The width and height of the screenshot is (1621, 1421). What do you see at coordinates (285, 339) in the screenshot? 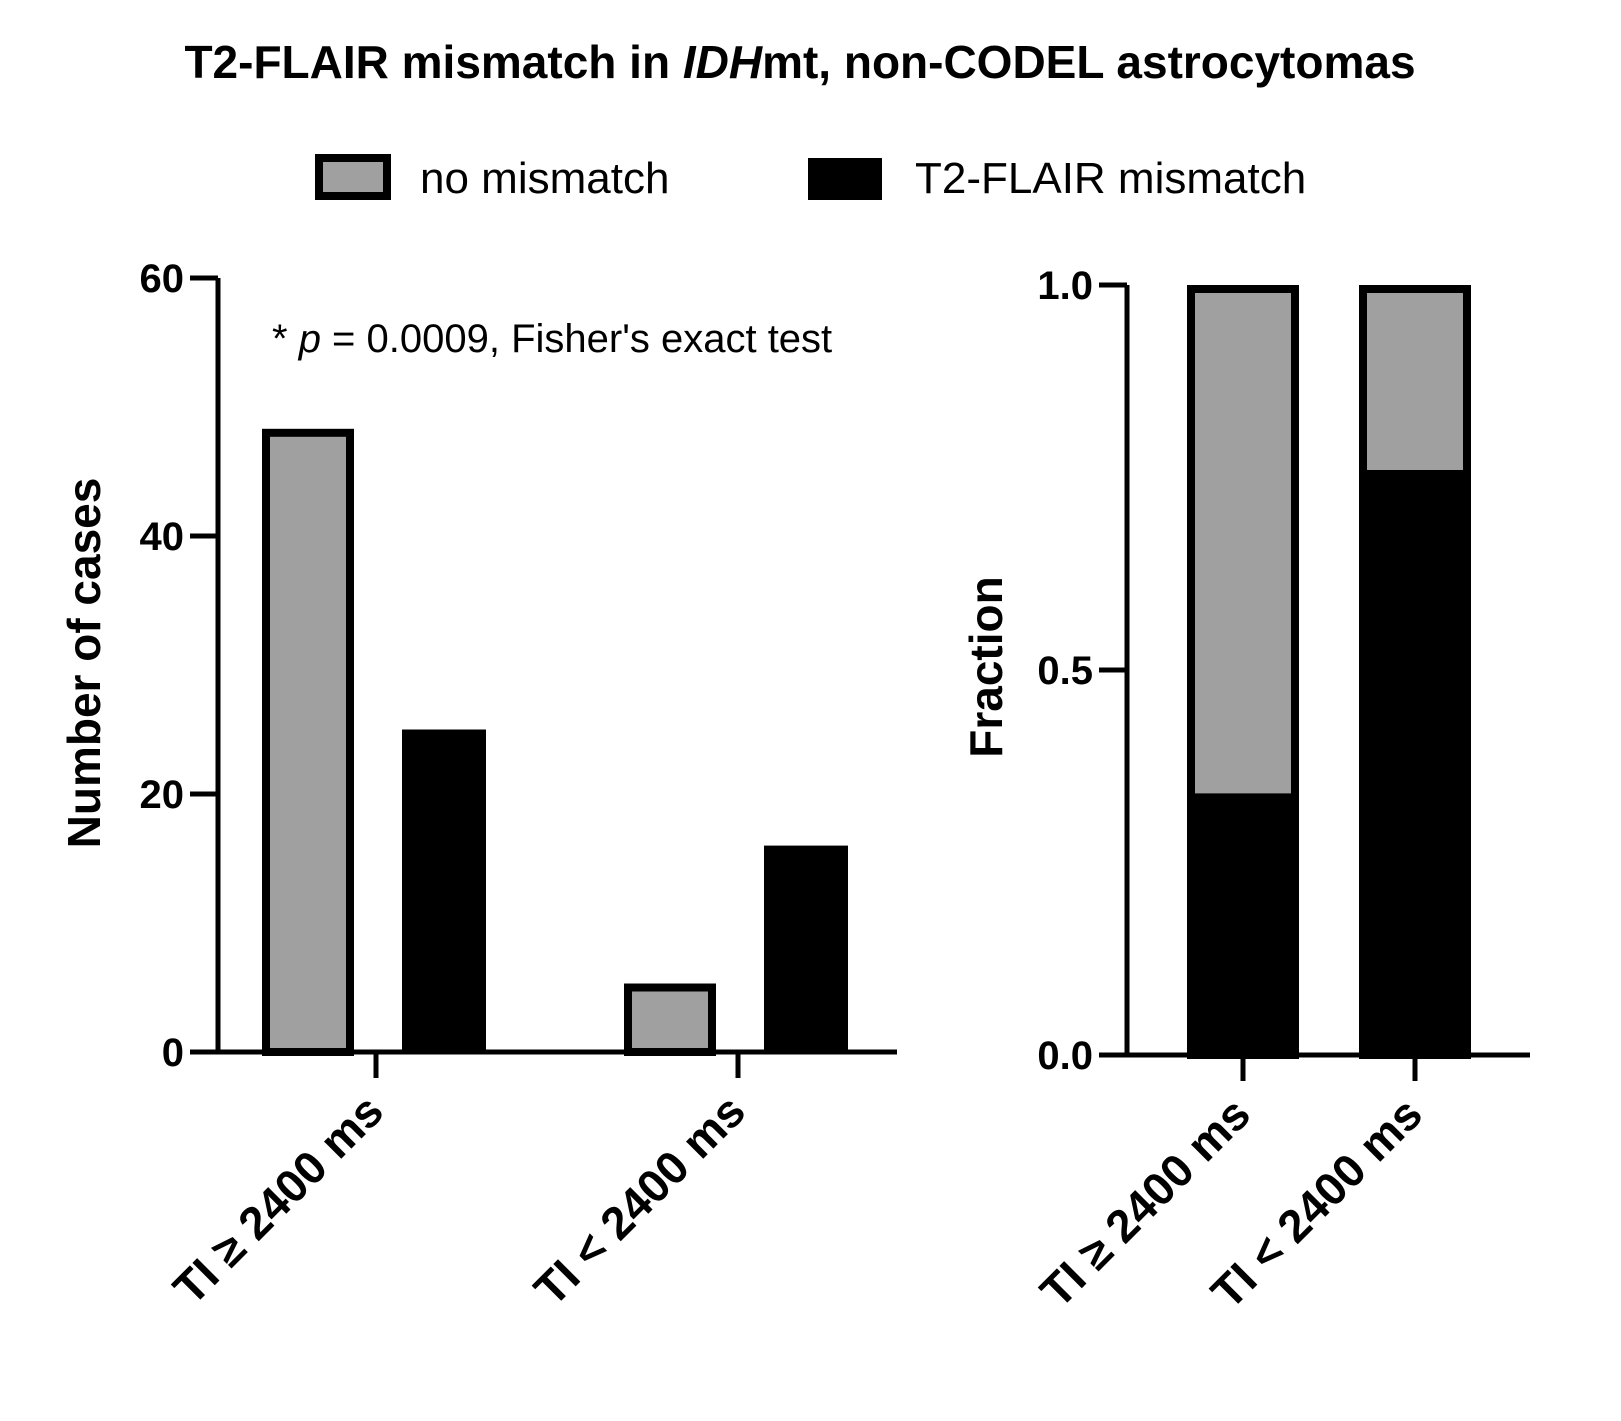
I see `p-value-star: *` at bounding box center [285, 339].